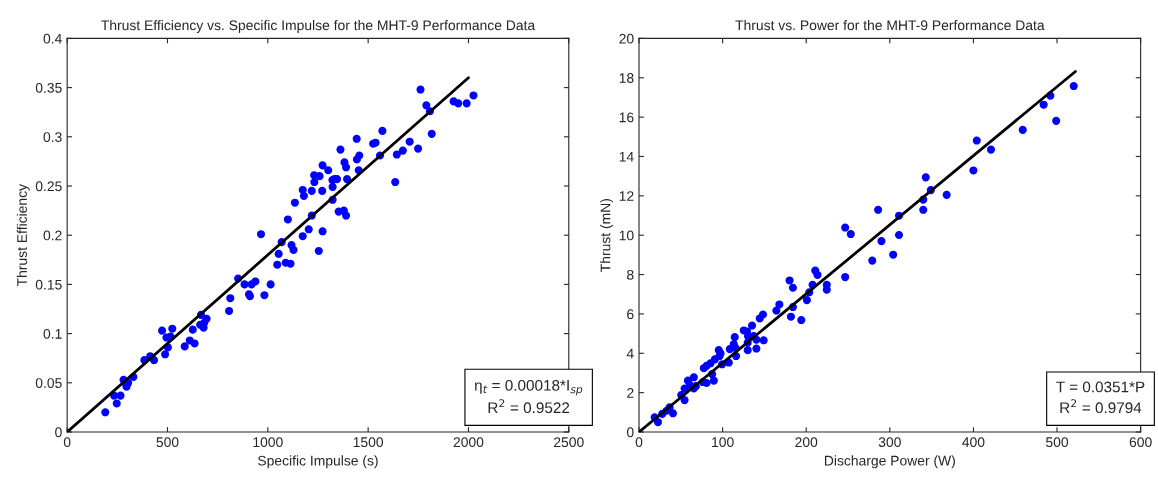  Describe the element at coordinates (630, 353) in the screenshot. I see `y-tick-label: 4` at that location.